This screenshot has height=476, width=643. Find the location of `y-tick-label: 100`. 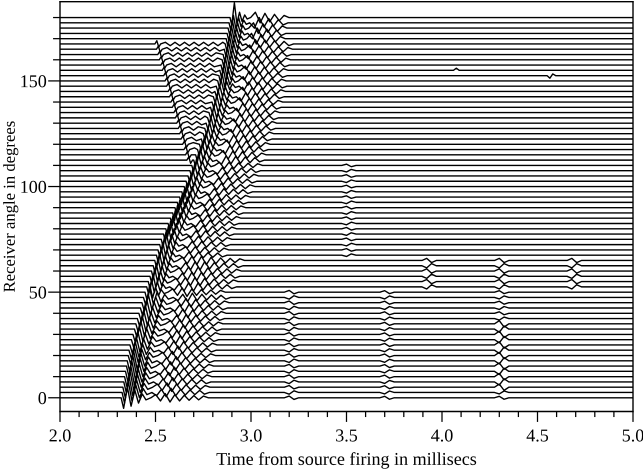

y-tick-label: 100 is located at coordinates (33, 186).